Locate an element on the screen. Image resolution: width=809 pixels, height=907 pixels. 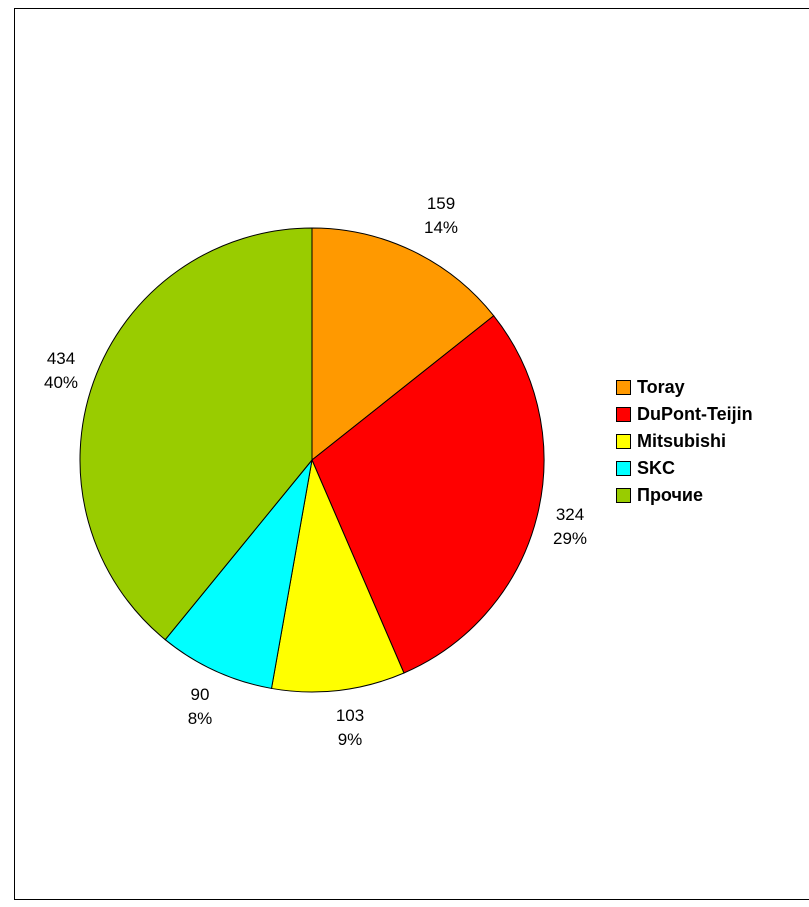
data-label-value: 103 is located at coordinates (350, 715).